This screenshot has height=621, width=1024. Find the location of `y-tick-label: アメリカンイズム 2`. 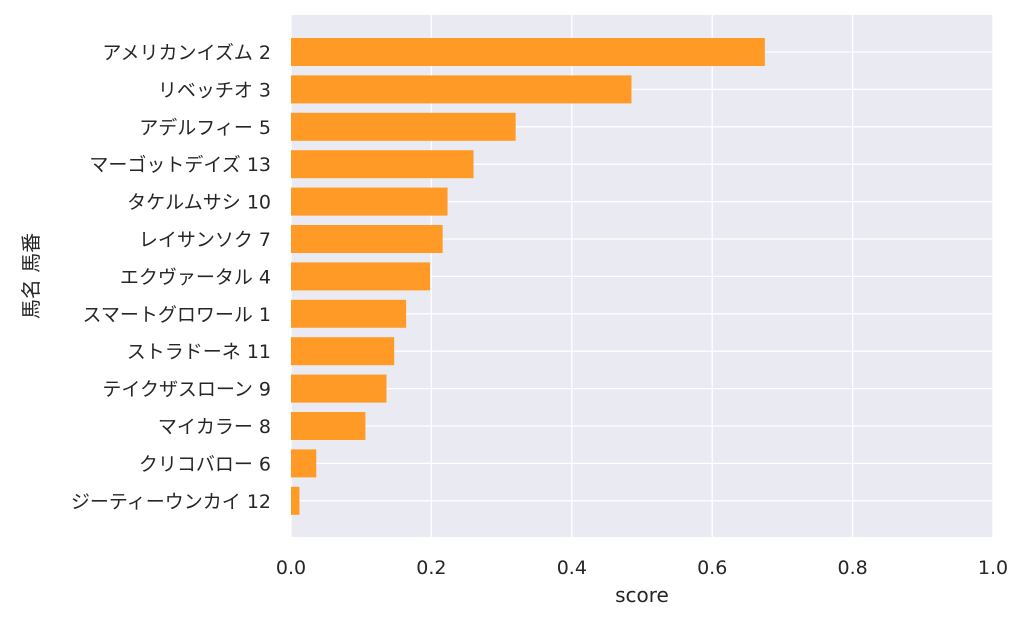

y-tick-label: アメリカンイズム 2 is located at coordinates (186, 53).